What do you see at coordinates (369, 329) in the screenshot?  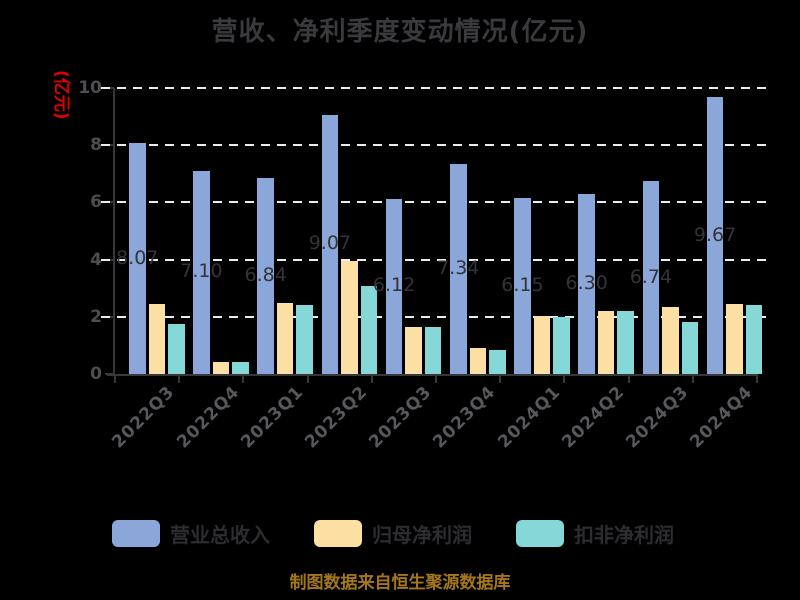 I see `non-gaap-net-profit-bar-2023Q2` at bounding box center [369, 329].